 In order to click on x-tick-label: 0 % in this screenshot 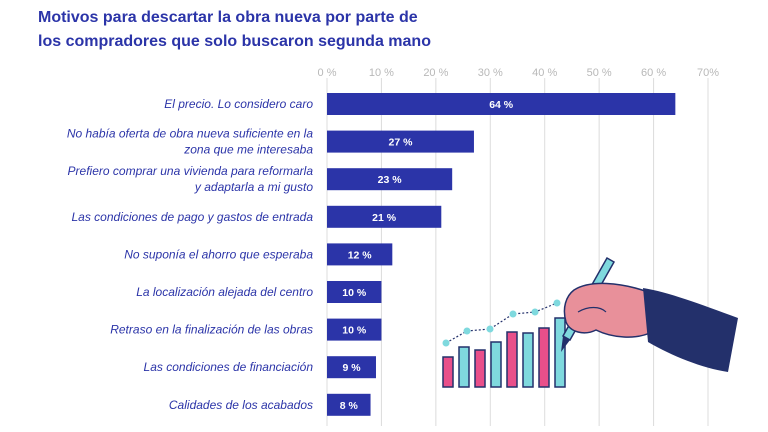, I will do `click(327, 73)`.